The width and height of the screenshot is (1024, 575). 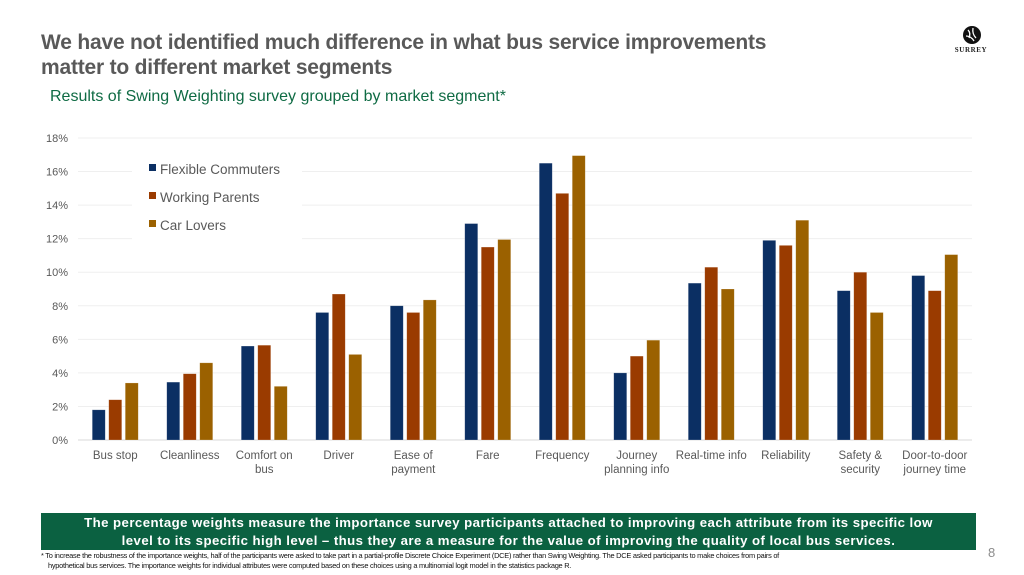 I want to click on y-tick-label: 4%, so click(x=60, y=374).